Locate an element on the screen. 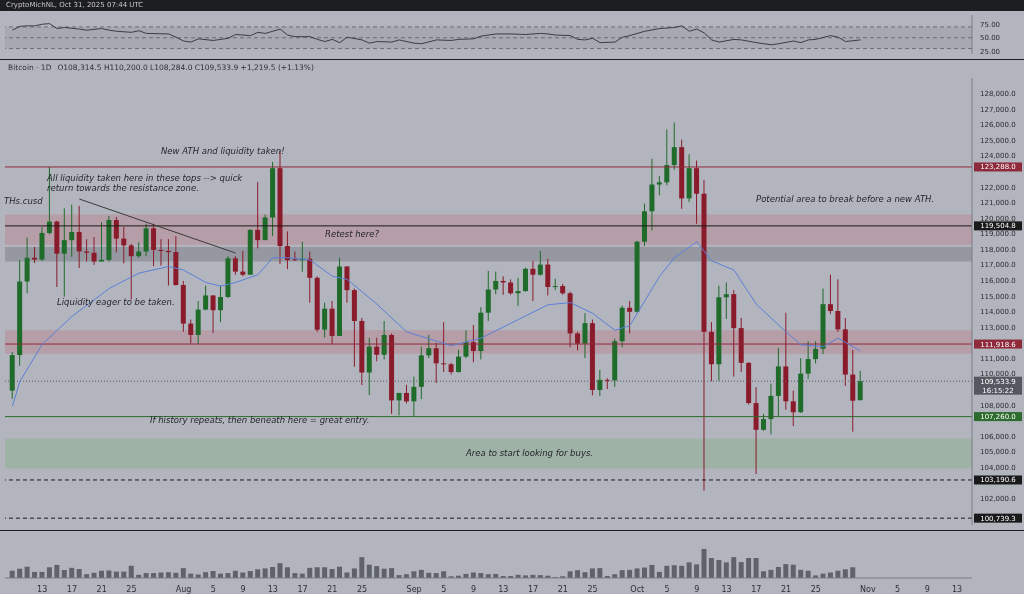 The image size is (1024, 594). annotation: THs.cusd is located at coordinates (23, 201).